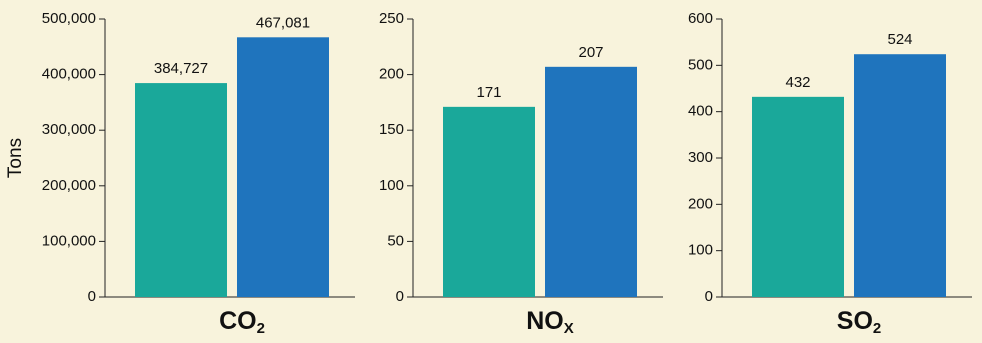 The image size is (982, 343). I want to click on x-axis-label-sub: X, so click(569, 328).